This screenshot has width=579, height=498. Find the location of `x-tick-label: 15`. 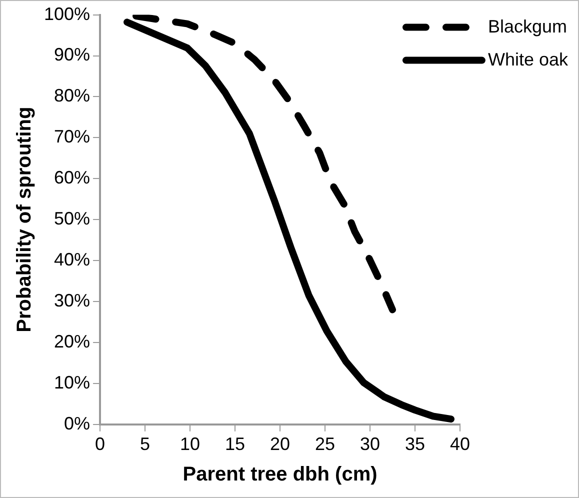

x-tick-label: 15 is located at coordinates (235, 444).